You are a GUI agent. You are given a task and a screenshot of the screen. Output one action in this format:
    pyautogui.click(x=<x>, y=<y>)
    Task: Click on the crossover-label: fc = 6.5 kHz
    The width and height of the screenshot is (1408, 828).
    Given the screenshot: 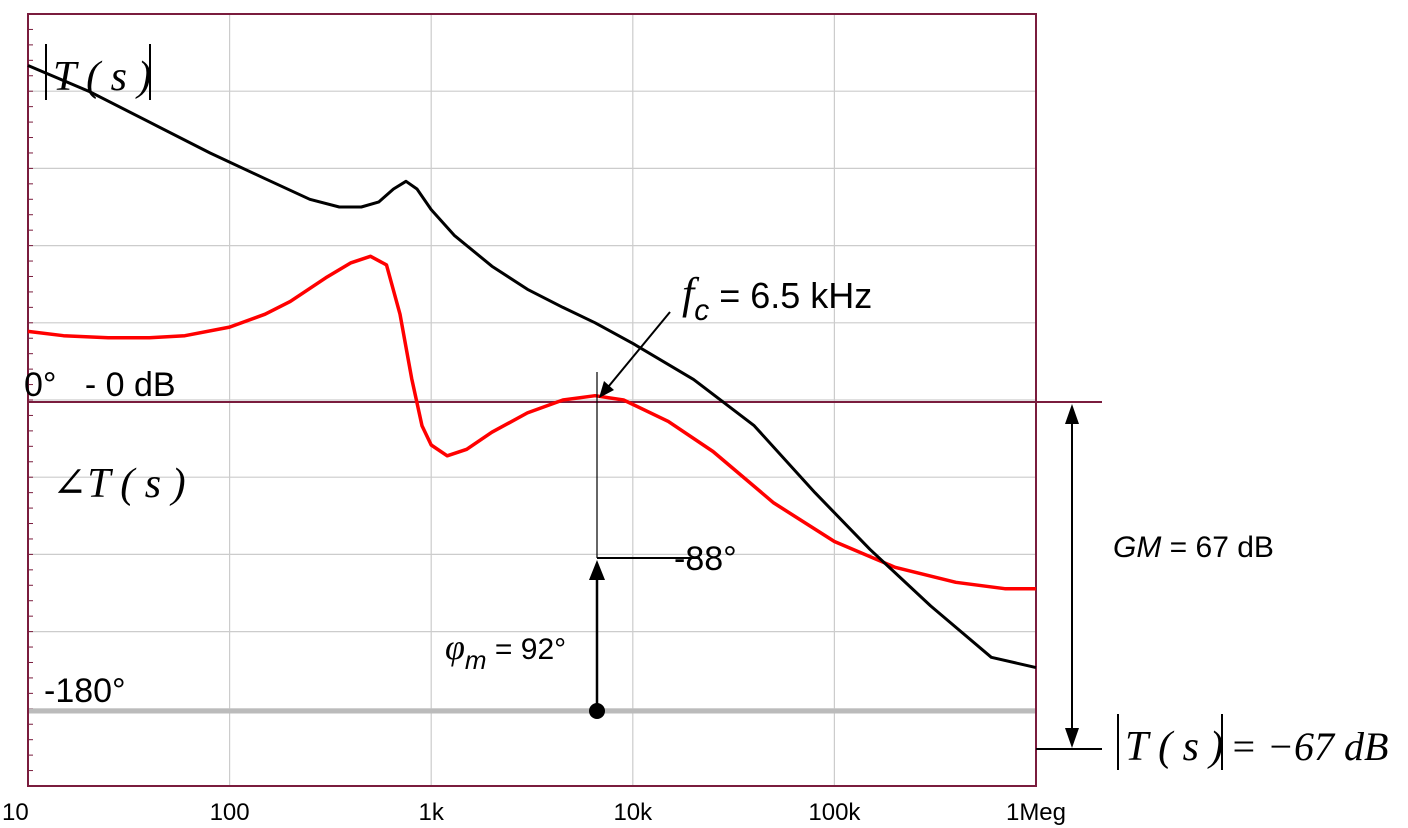 What is the action you would take?
    pyautogui.click(x=777, y=298)
    